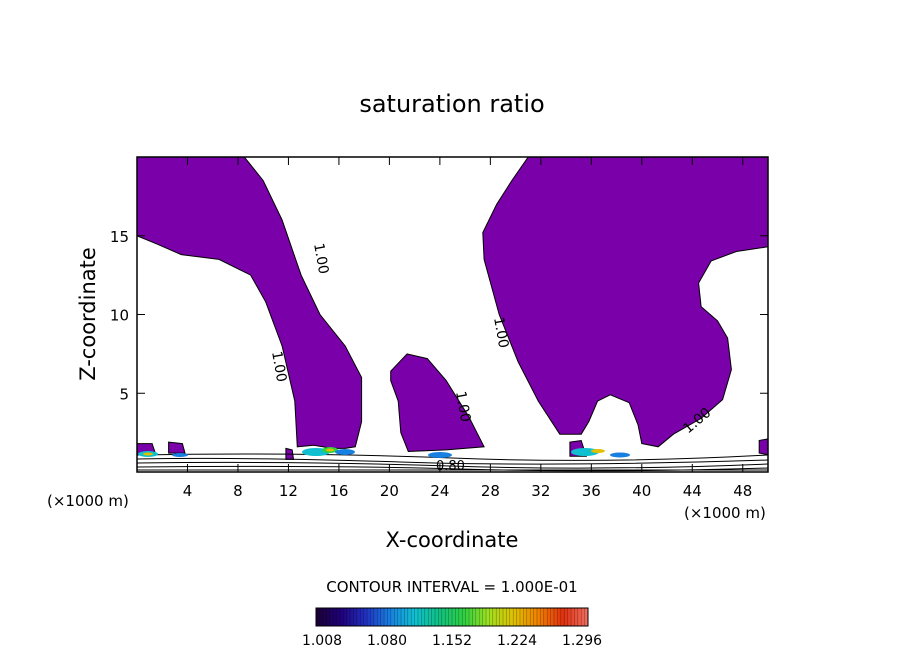  I want to click on ground-contours, so click(452, 462).